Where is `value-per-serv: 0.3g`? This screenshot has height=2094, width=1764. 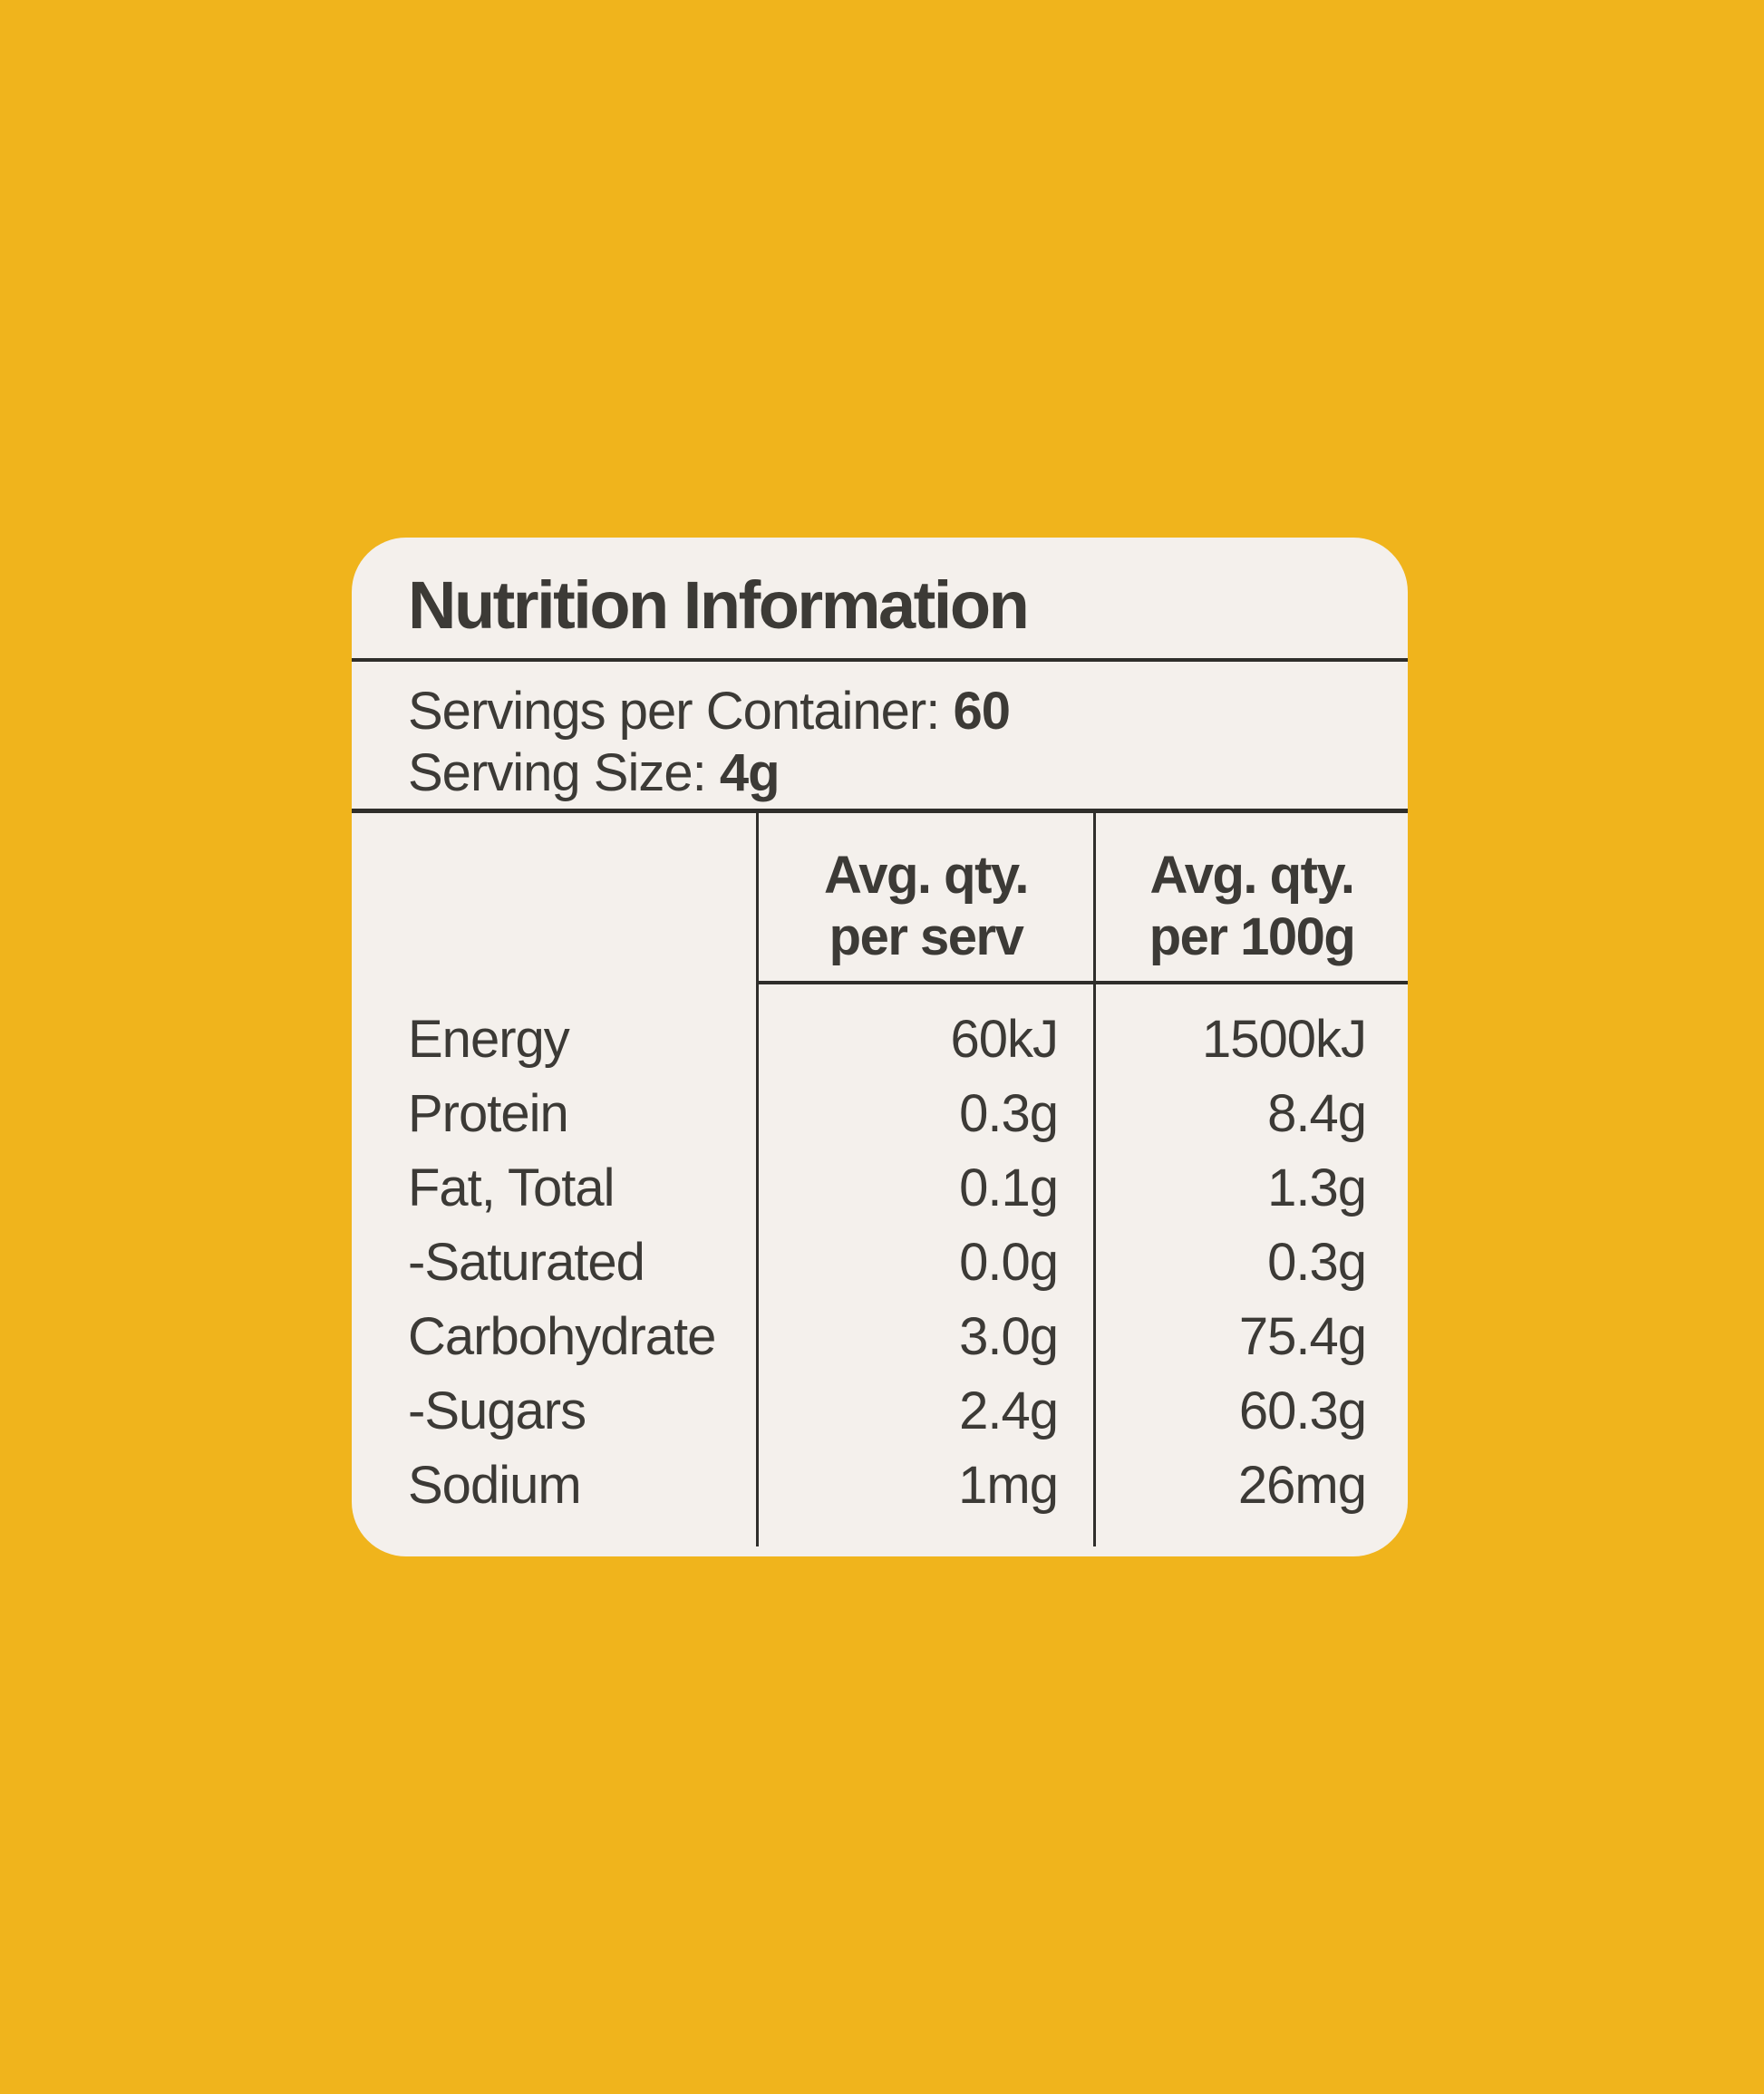
value-per-serv: 0.3g is located at coordinates (1009, 1113).